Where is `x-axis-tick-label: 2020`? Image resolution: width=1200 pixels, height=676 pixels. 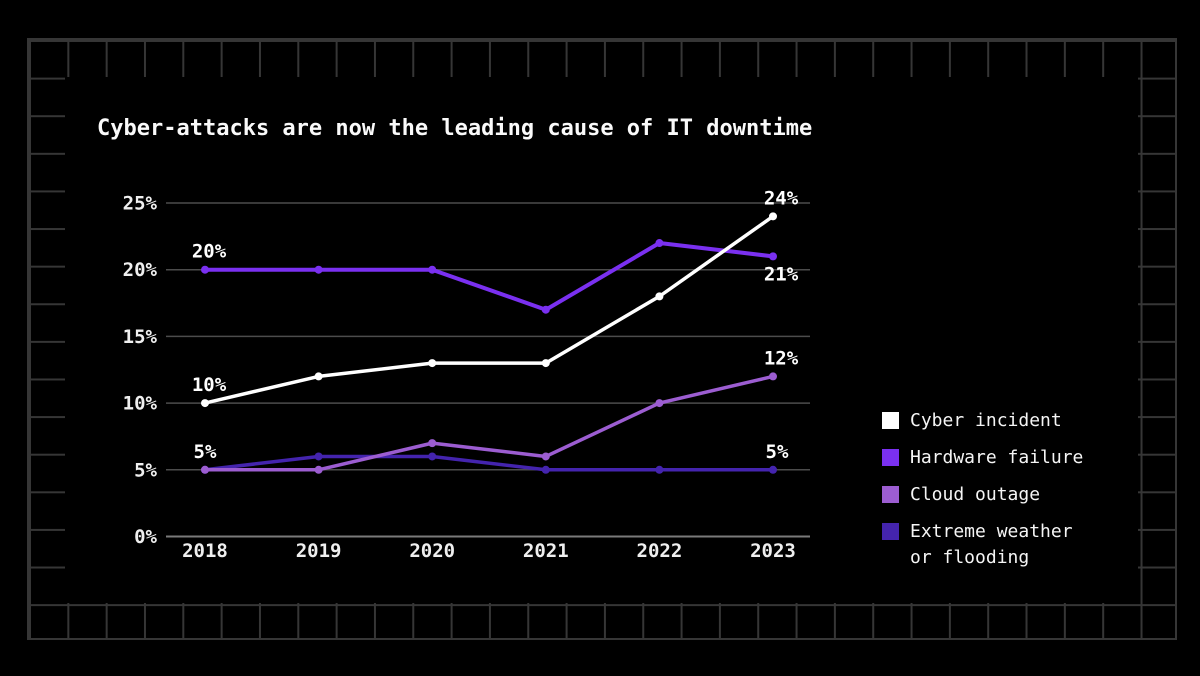
x-axis-tick-label: 2020 is located at coordinates (432, 551).